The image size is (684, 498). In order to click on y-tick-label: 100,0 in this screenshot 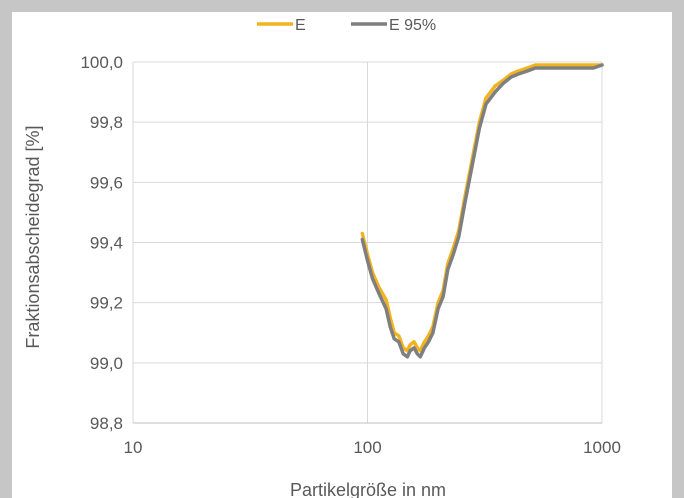, I will do `click(101, 62)`.